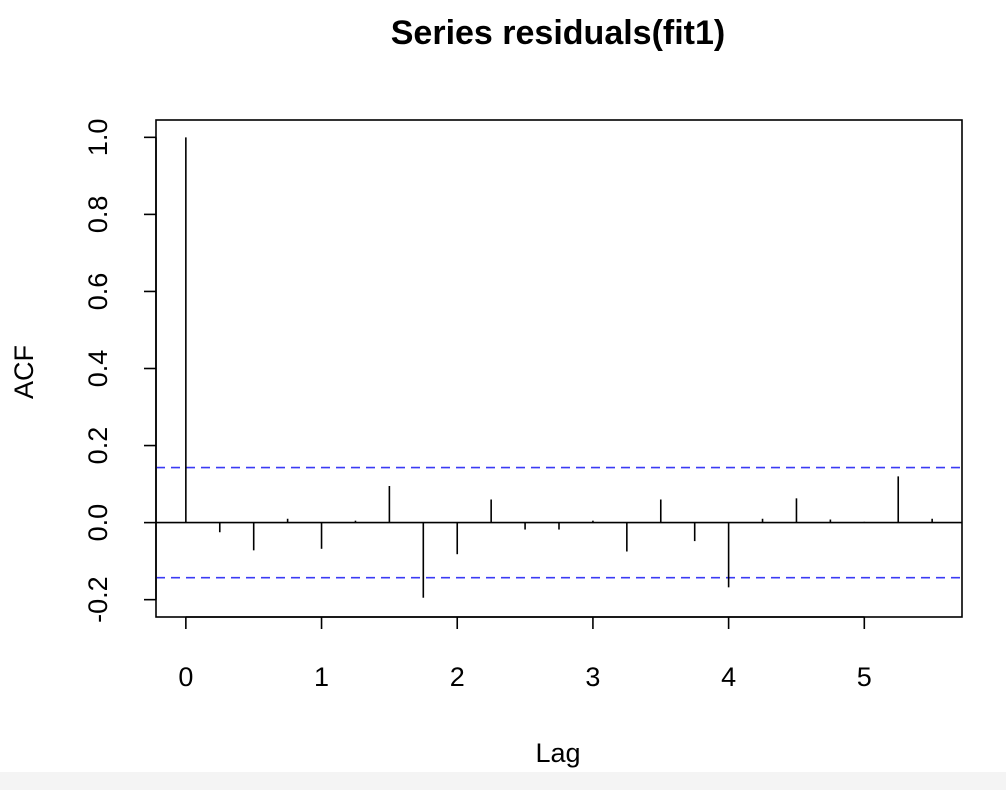 The height and width of the screenshot is (790, 1006). Describe the element at coordinates (321, 677) in the screenshot. I see `x-tick-label: 1` at that location.